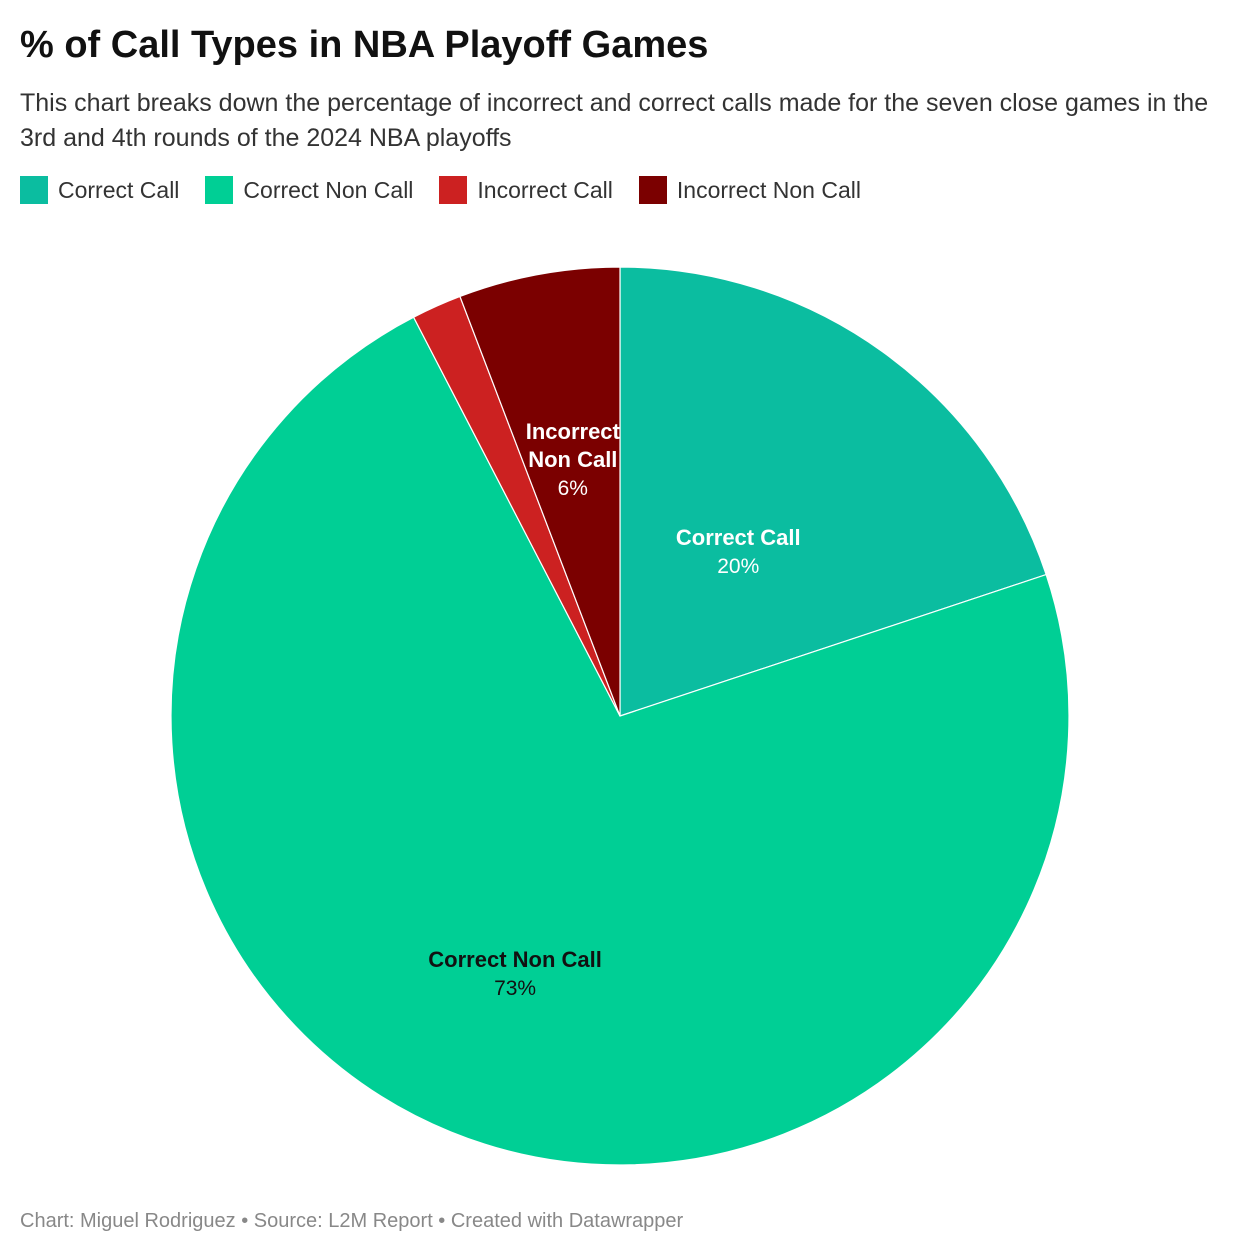  What do you see at coordinates (328, 189) in the screenshot?
I see `legend-label: Correct Non Call` at bounding box center [328, 189].